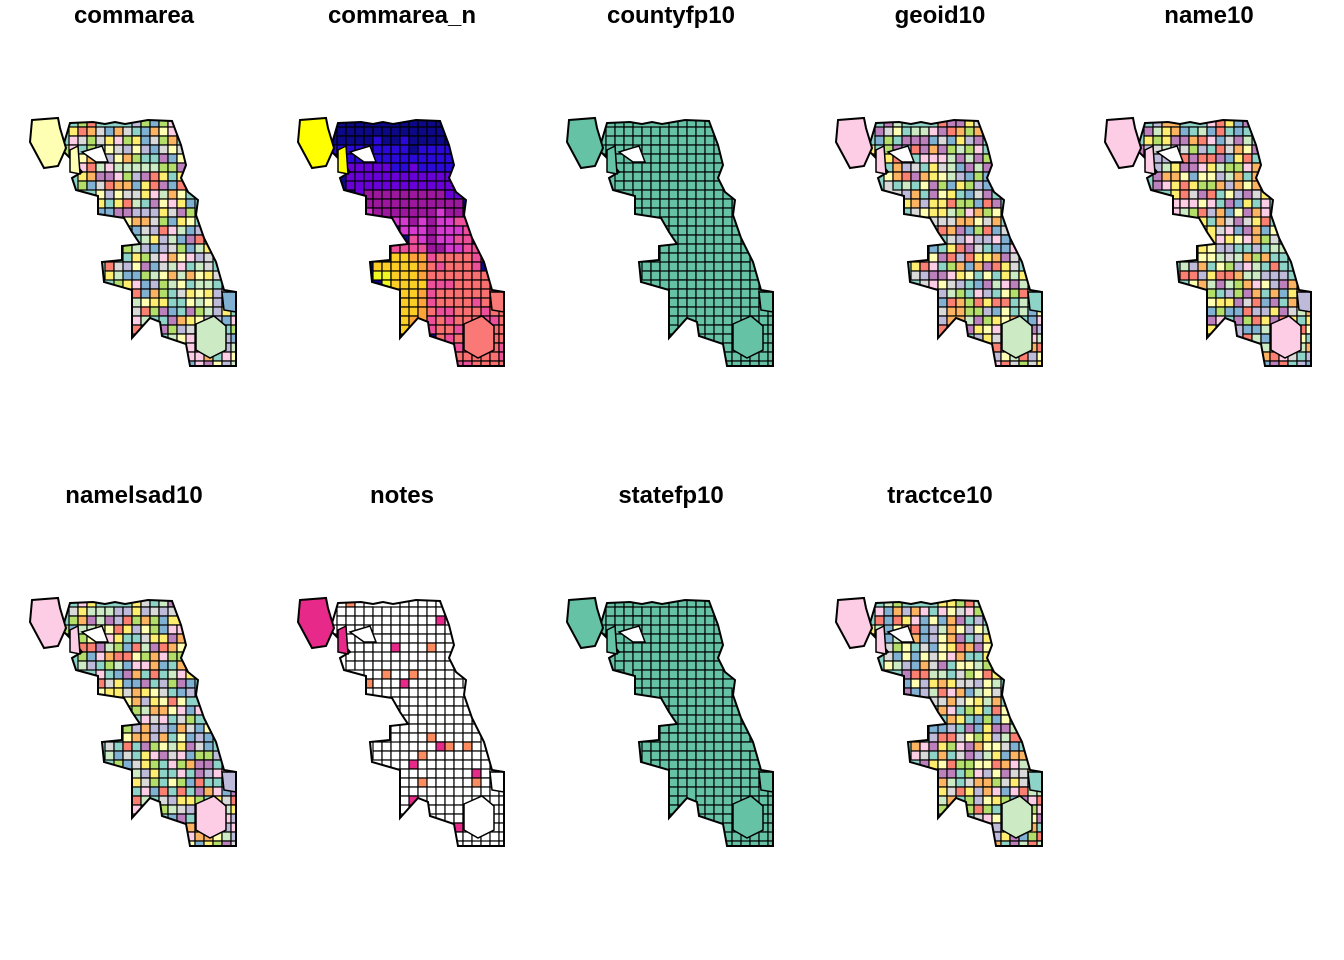 The width and height of the screenshot is (1344, 960). What do you see at coordinates (1017, 337) in the screenshot?
I see `park-tract` at bounding box center [1017, 337].